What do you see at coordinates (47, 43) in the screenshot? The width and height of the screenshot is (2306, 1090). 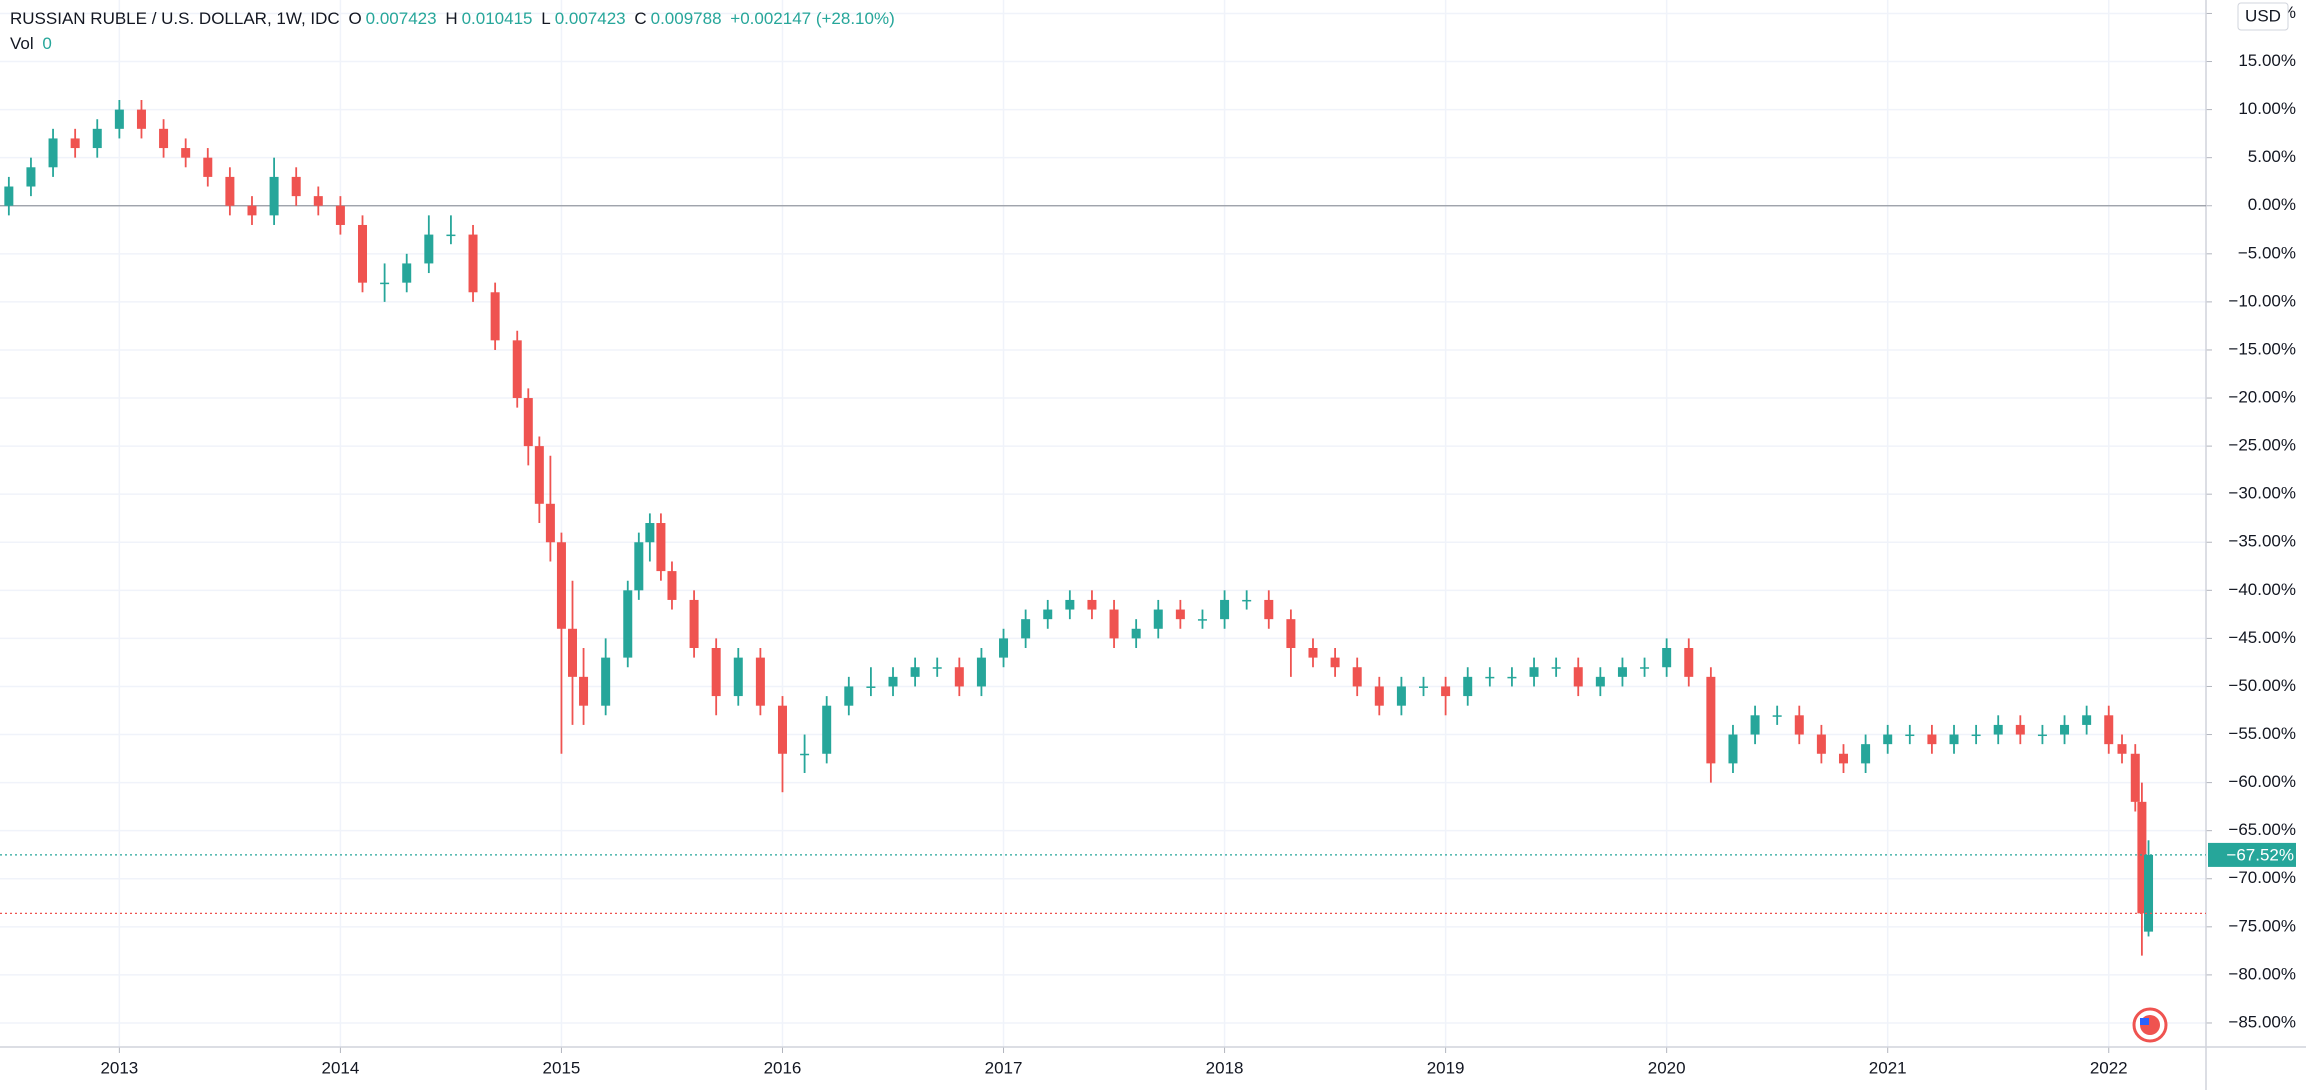 I see `volume-value: 0` at bounding box center [47, 43].